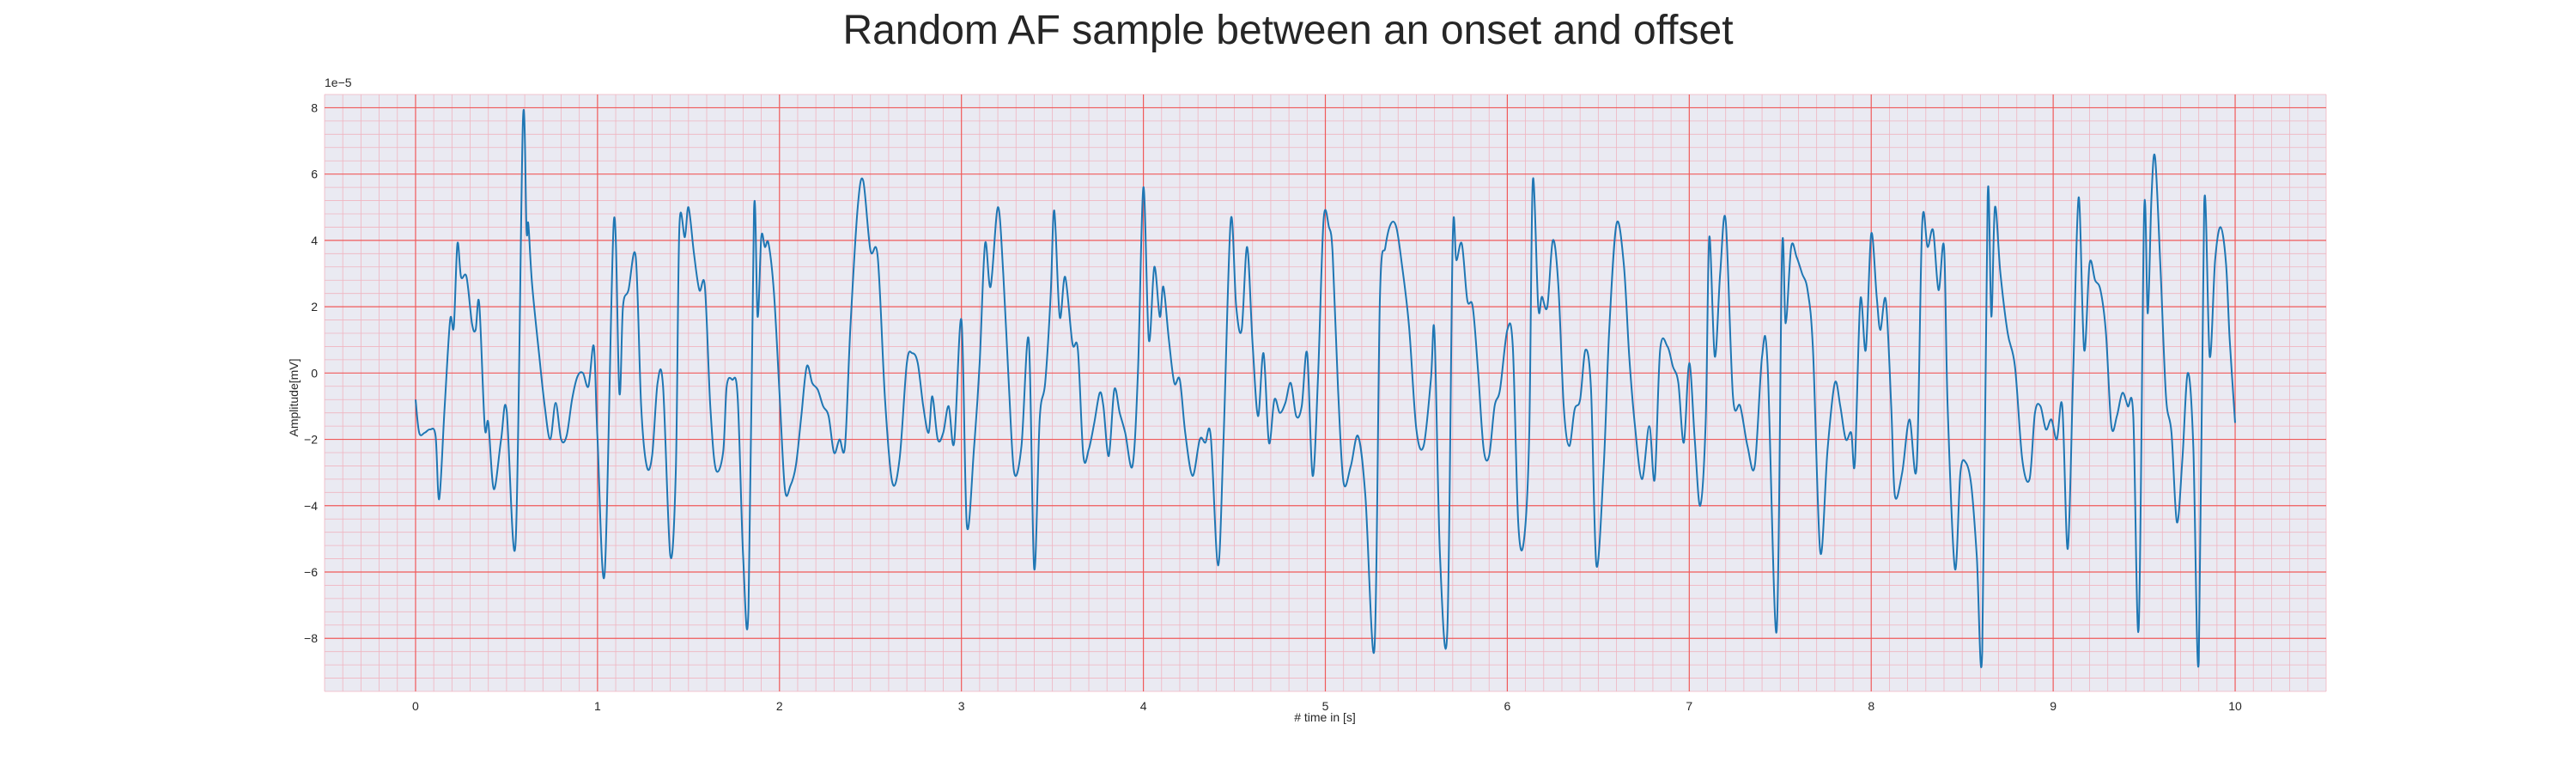 The width and height of the screenshot is (2576, 773). What do you see at coordinates (962, 706) in the screenshot?
I see `x-tick-label: 3` at bounding box center [962, 706].